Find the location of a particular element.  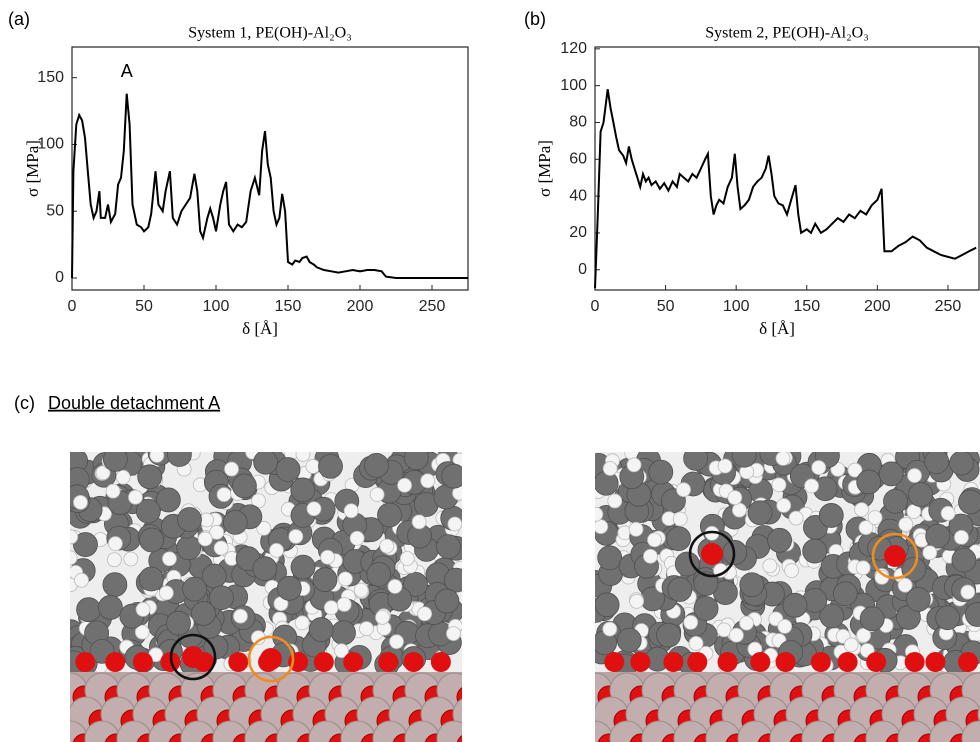

y-tick-label: 100 is located at coordinates (50, 144).